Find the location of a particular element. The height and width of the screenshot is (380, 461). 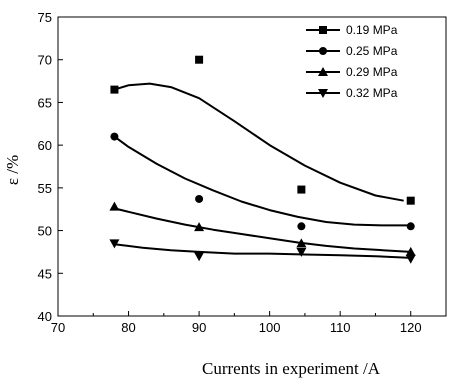

legend-label: 0.25 MPa is located at coordinates (372, 51).